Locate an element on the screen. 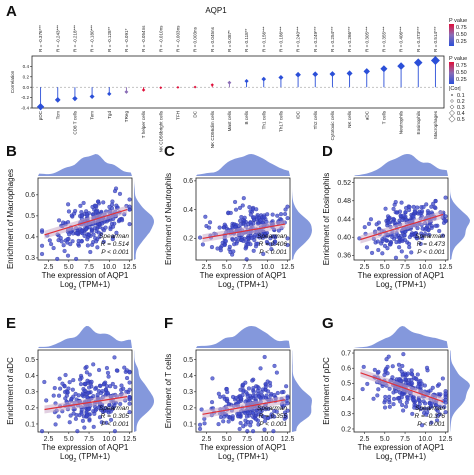  correlation-label: R = 0.406*** is located at coordinates (401, 39).